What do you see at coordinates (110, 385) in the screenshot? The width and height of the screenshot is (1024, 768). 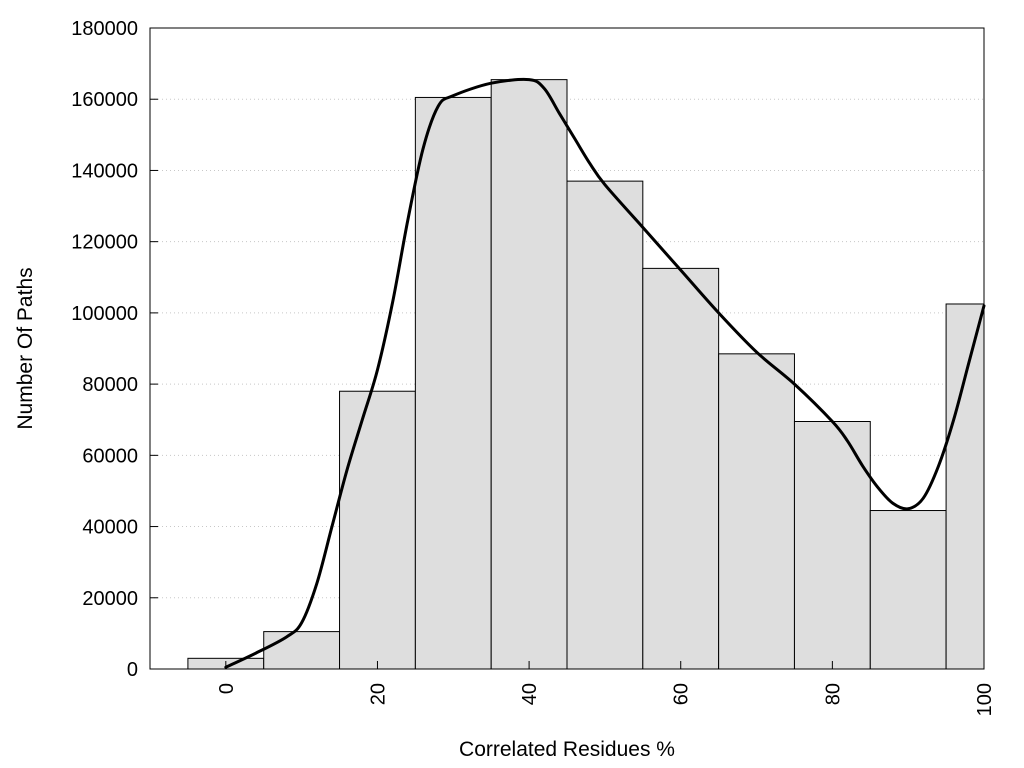 I see `y-tick-label: 80000` at bounding box center [110, 385].